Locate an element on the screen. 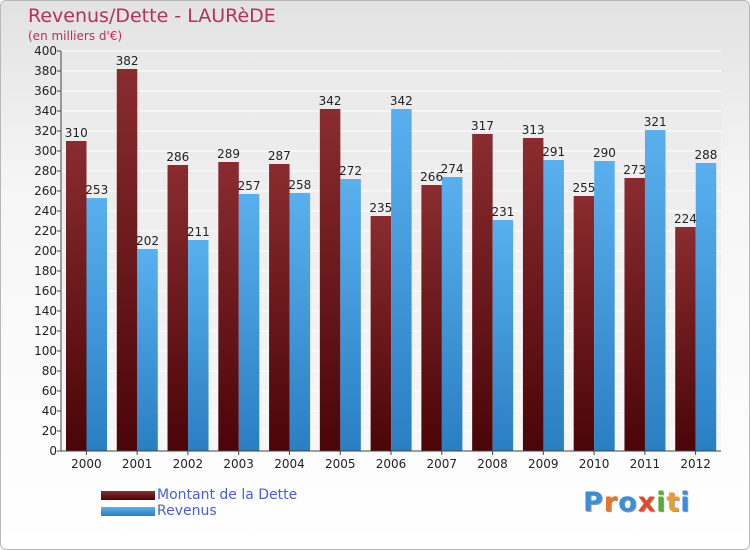 This screenshot has width=750, height=550. data-label: 289 is located at coordinates (228, 154).